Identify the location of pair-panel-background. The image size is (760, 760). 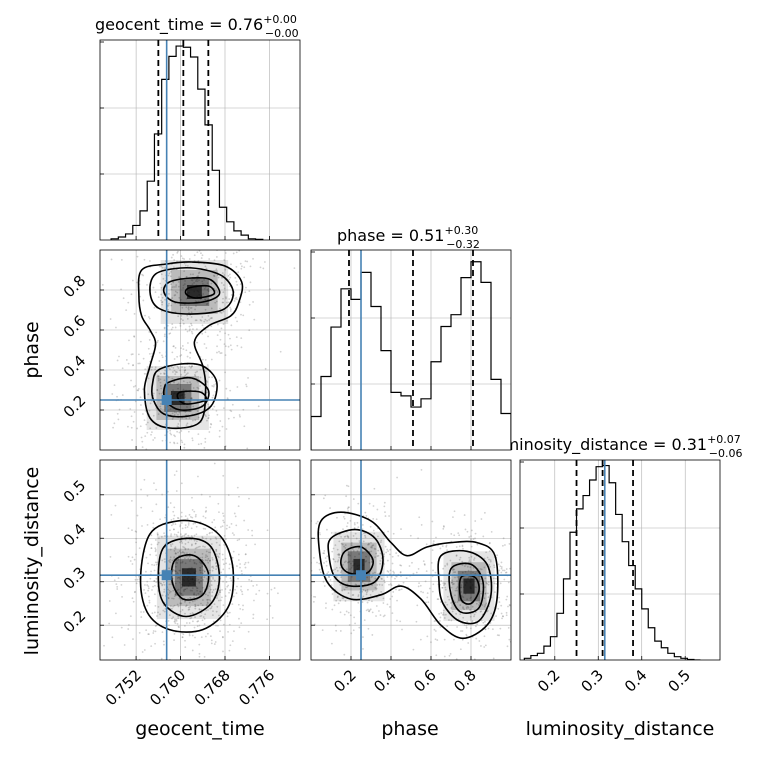
(200, 350).